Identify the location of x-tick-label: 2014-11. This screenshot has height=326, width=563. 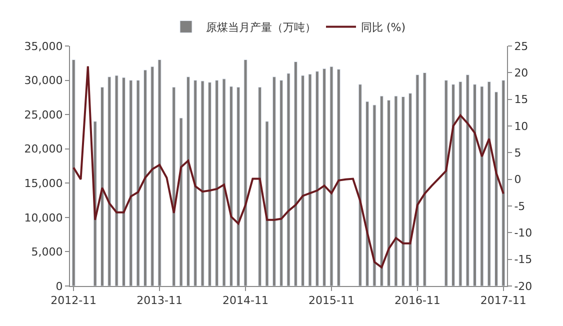
(245, 301).